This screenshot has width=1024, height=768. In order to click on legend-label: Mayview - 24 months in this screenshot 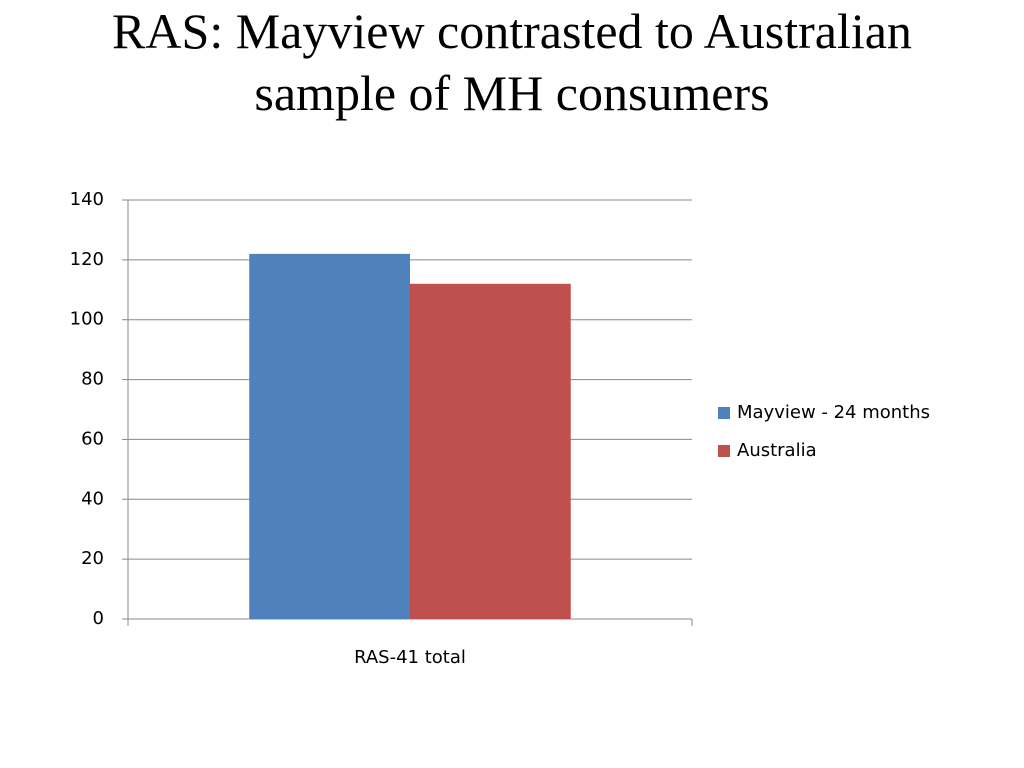, I will do `click(833, 412)`.